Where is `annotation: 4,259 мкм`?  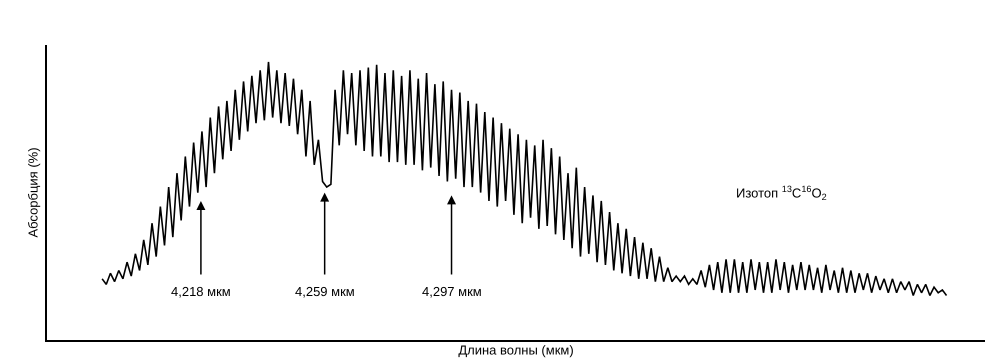 annotation: 4,259 мкм is located at coordinates (325, 291).